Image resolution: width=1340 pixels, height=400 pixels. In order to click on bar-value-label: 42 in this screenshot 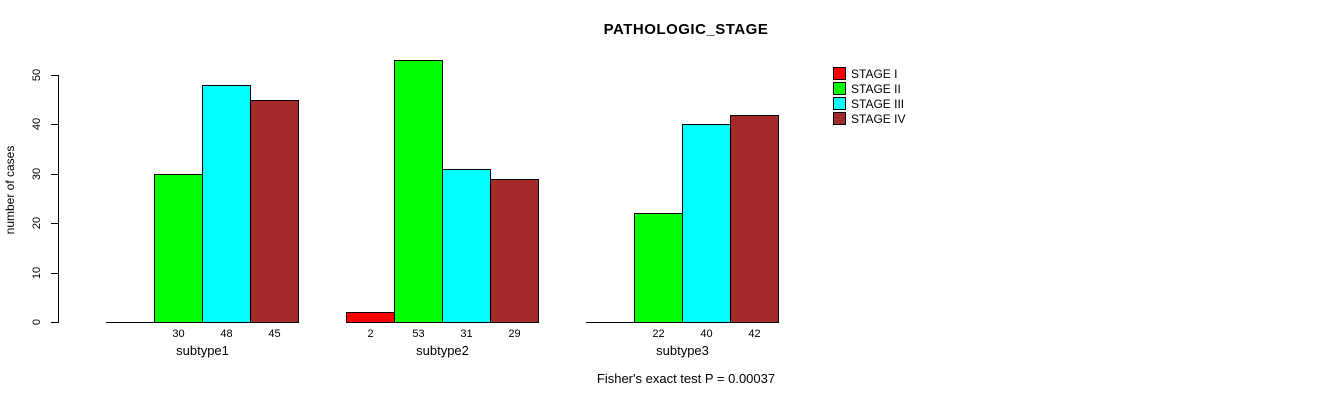, I will do `click(754, 334)`.